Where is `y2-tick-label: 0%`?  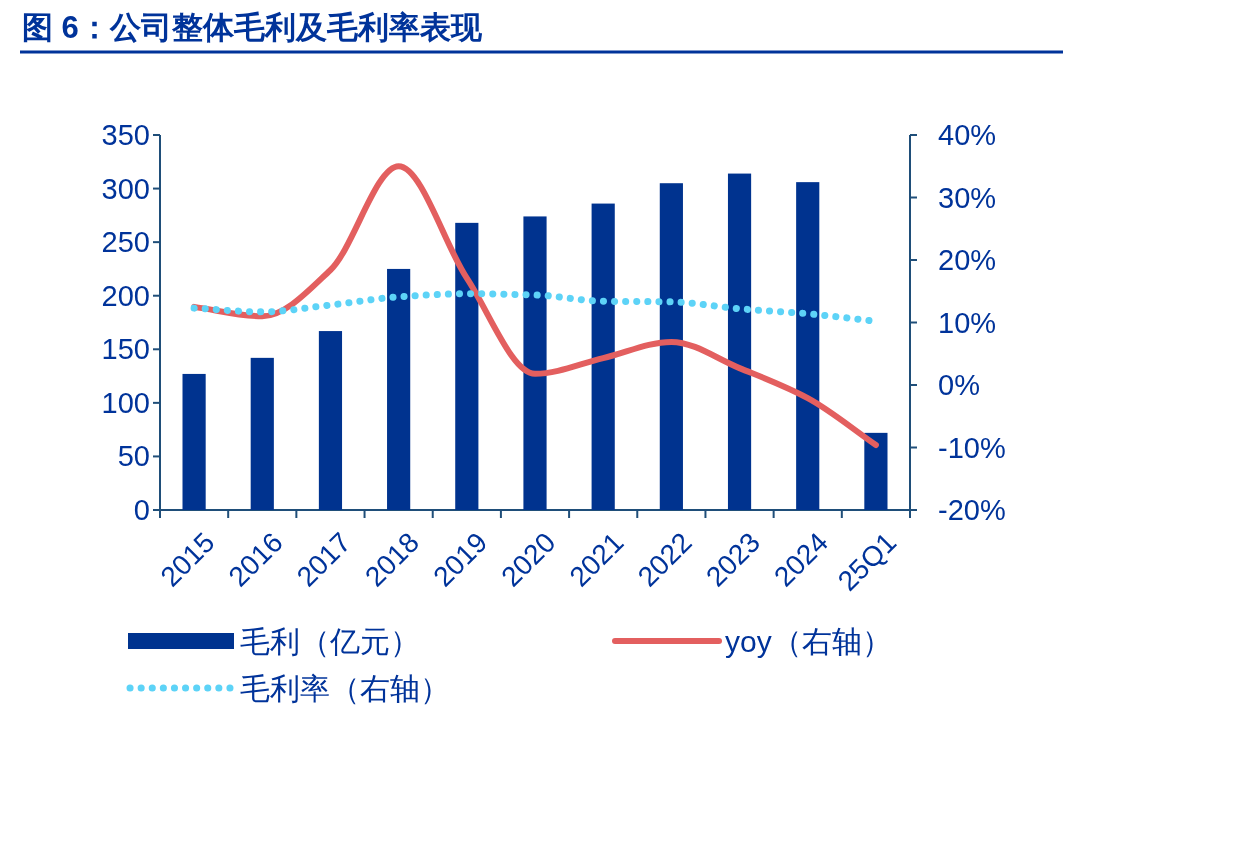 y2-tick-label: 0% is located at coordinates (959, 385).